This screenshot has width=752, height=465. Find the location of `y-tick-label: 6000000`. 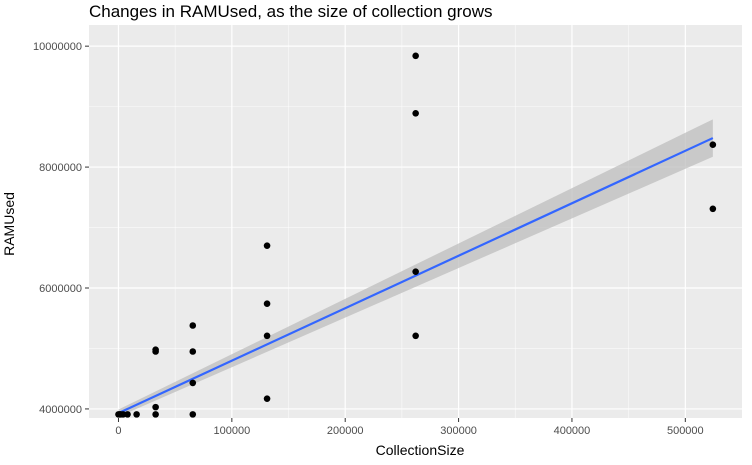

y-tick-label: 6000000 is located at coordinates (60, 289).